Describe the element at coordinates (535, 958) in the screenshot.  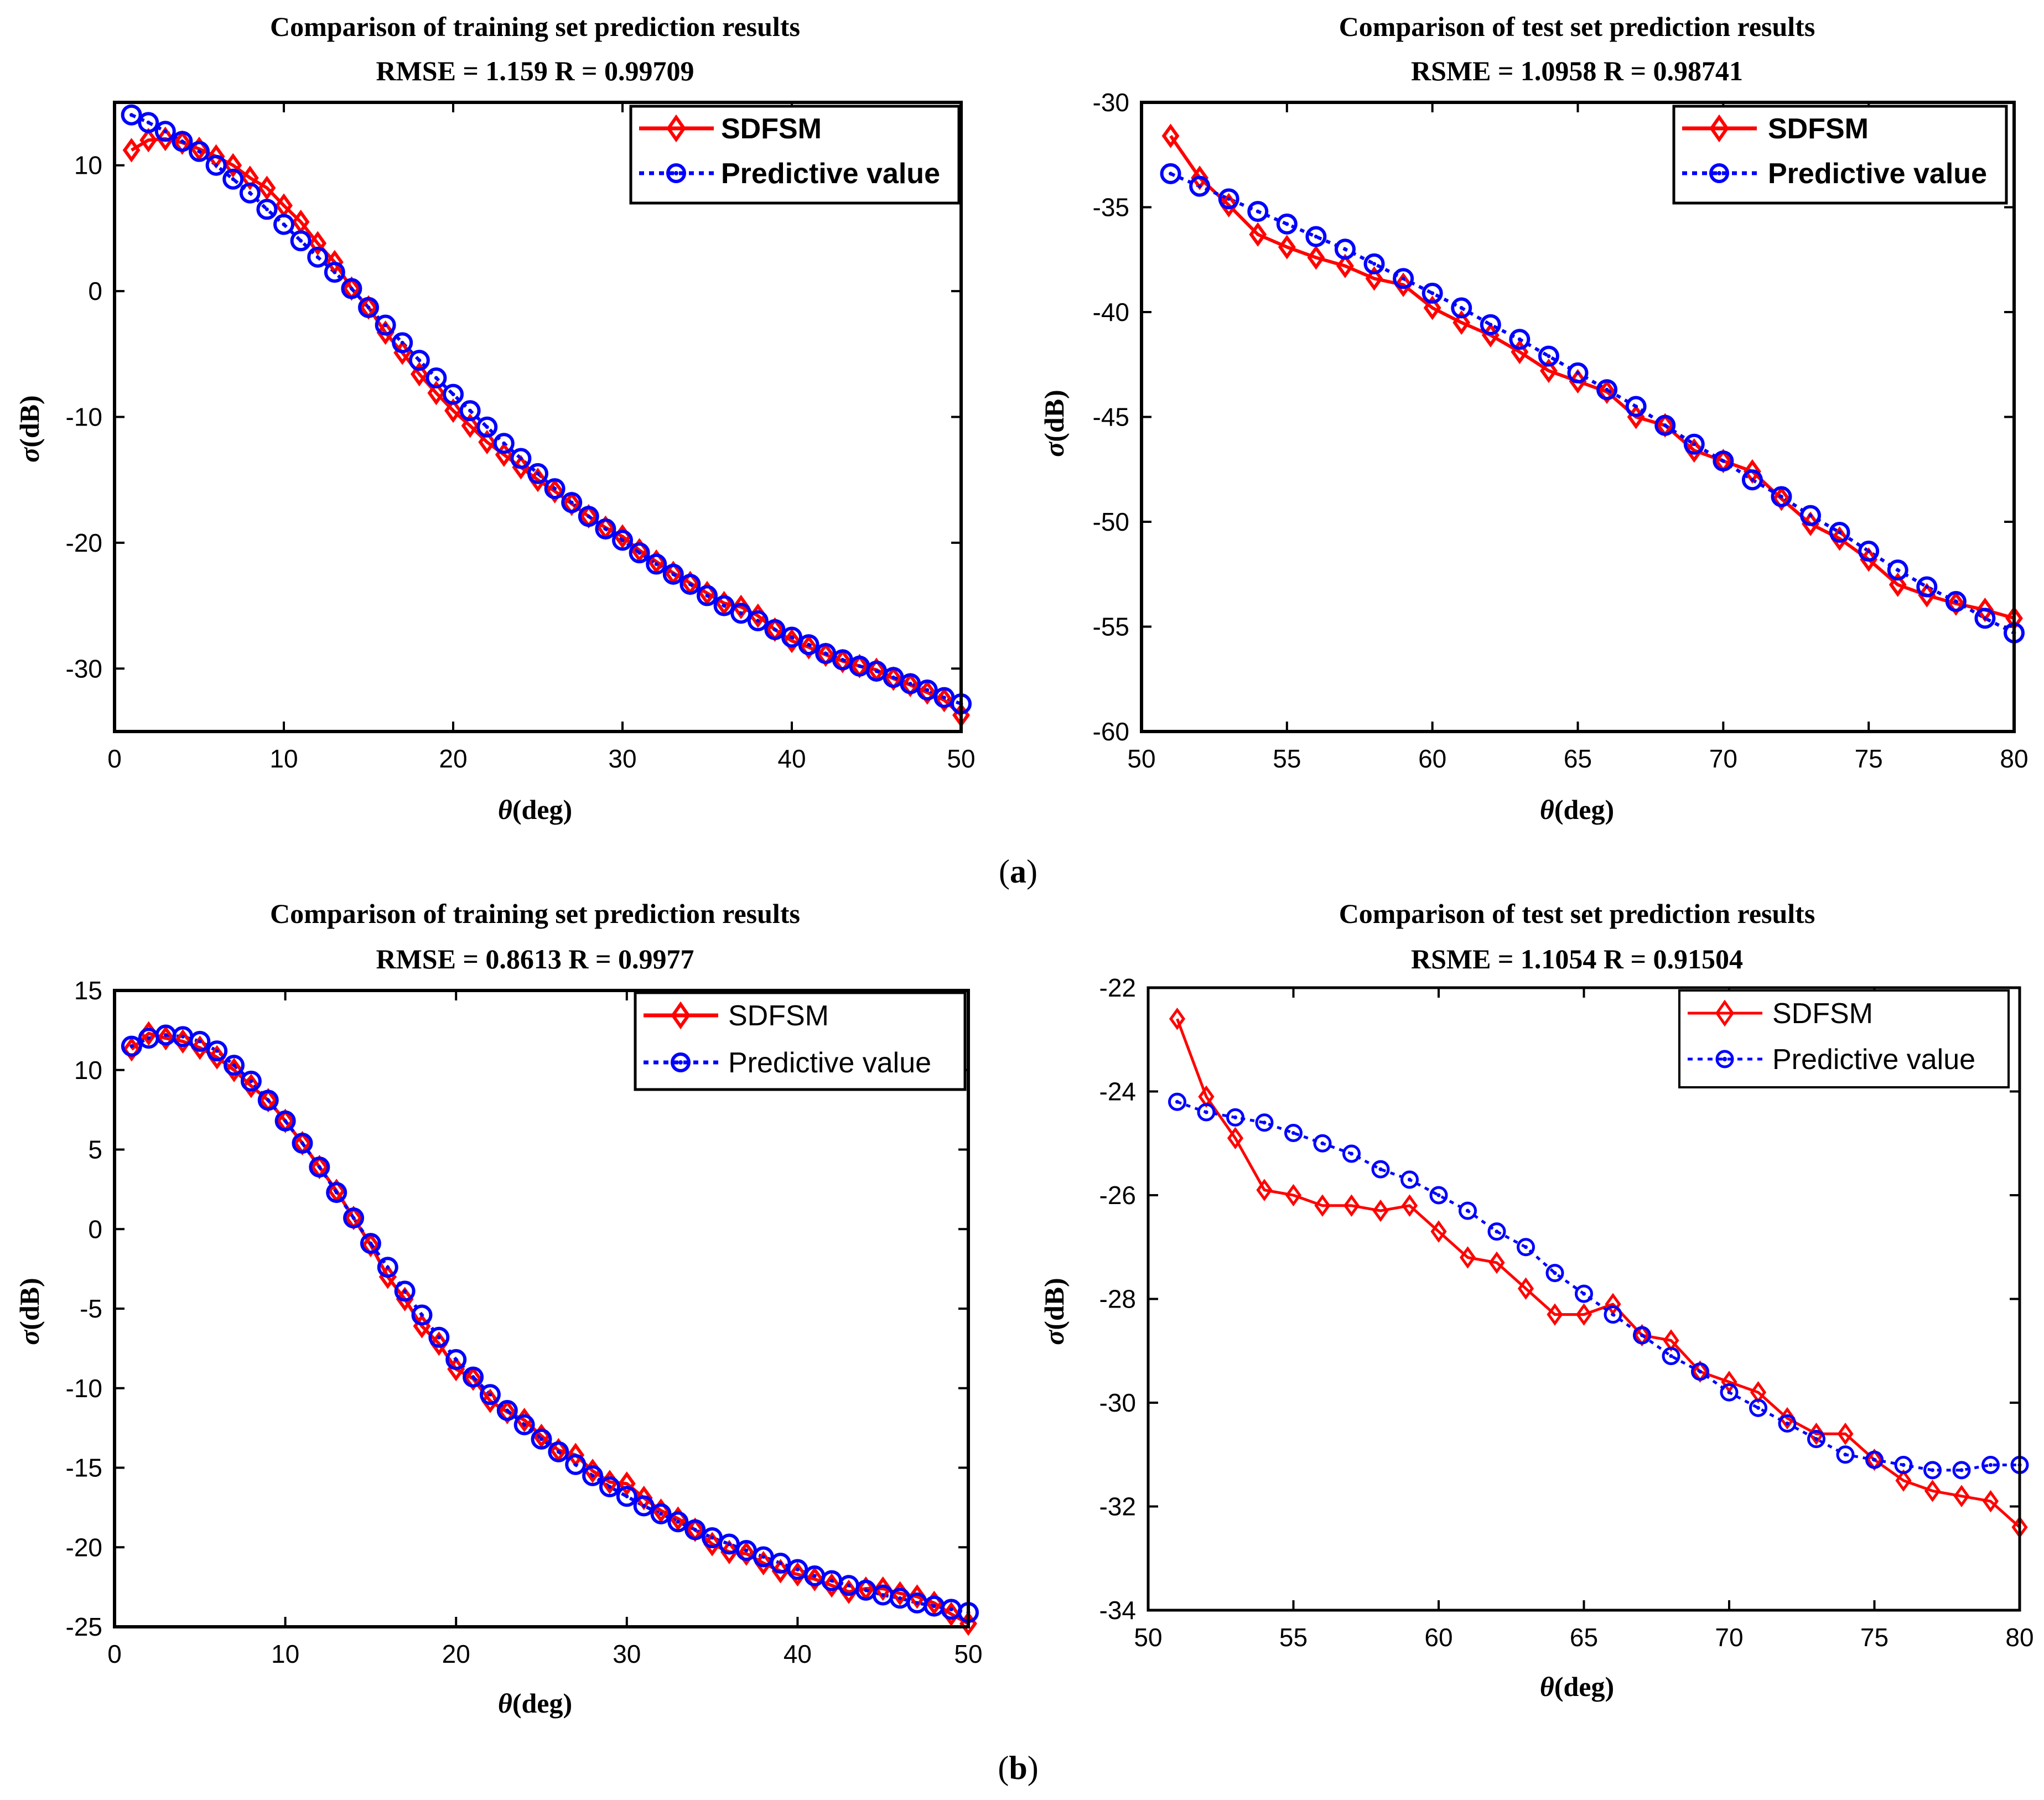
I see `chart-subtitle: RMSE = 0.8613 R = 0.9977` at that location.